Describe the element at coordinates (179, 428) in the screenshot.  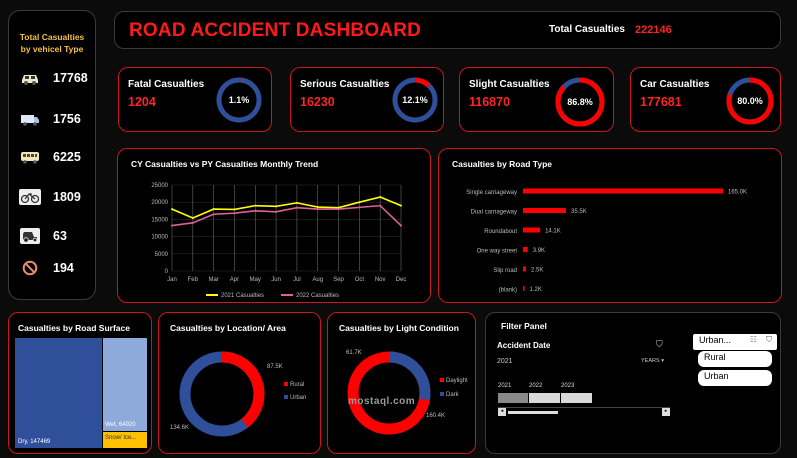
I see `urban-value-label: 134.6K` at that location.